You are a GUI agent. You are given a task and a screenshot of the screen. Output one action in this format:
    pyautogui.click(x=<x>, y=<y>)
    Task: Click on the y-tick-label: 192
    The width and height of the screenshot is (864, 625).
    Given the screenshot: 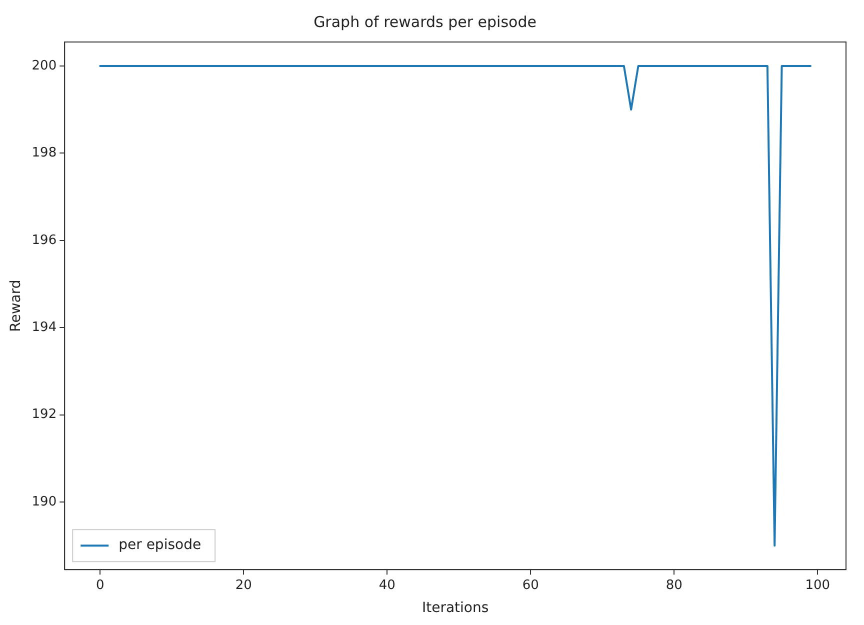 What is the action you would take?
    pyautogui.click(x=44, y=414)
    